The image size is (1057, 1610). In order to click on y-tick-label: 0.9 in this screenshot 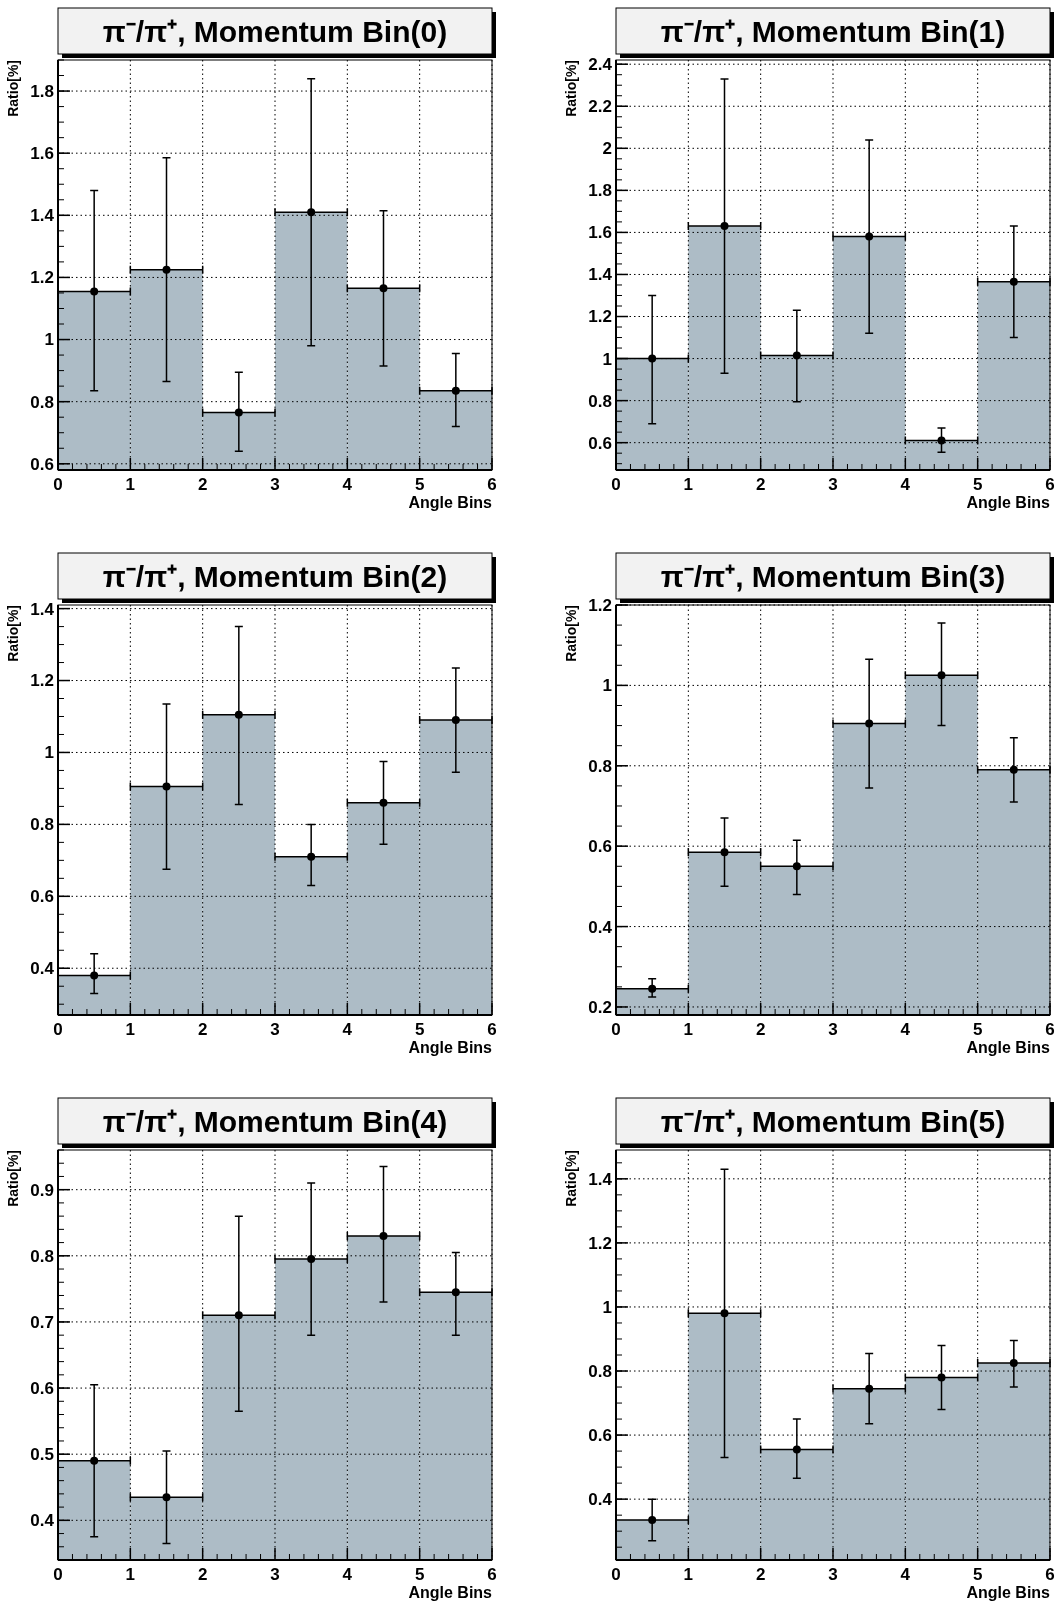, I will do `click(42, 1190)`.